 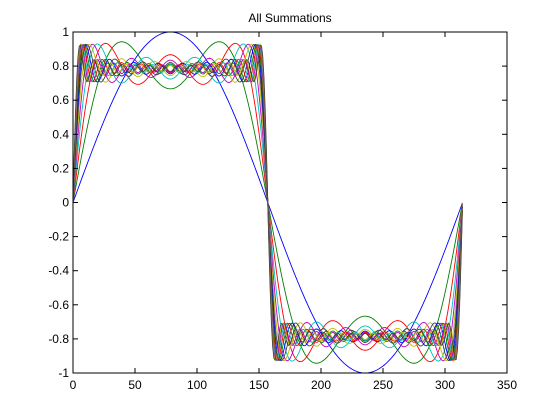 What do you see at coordinates (58, 305) in the screenshot?
I see `y-tick-label: -0.6` at bounding box center [58, 305].